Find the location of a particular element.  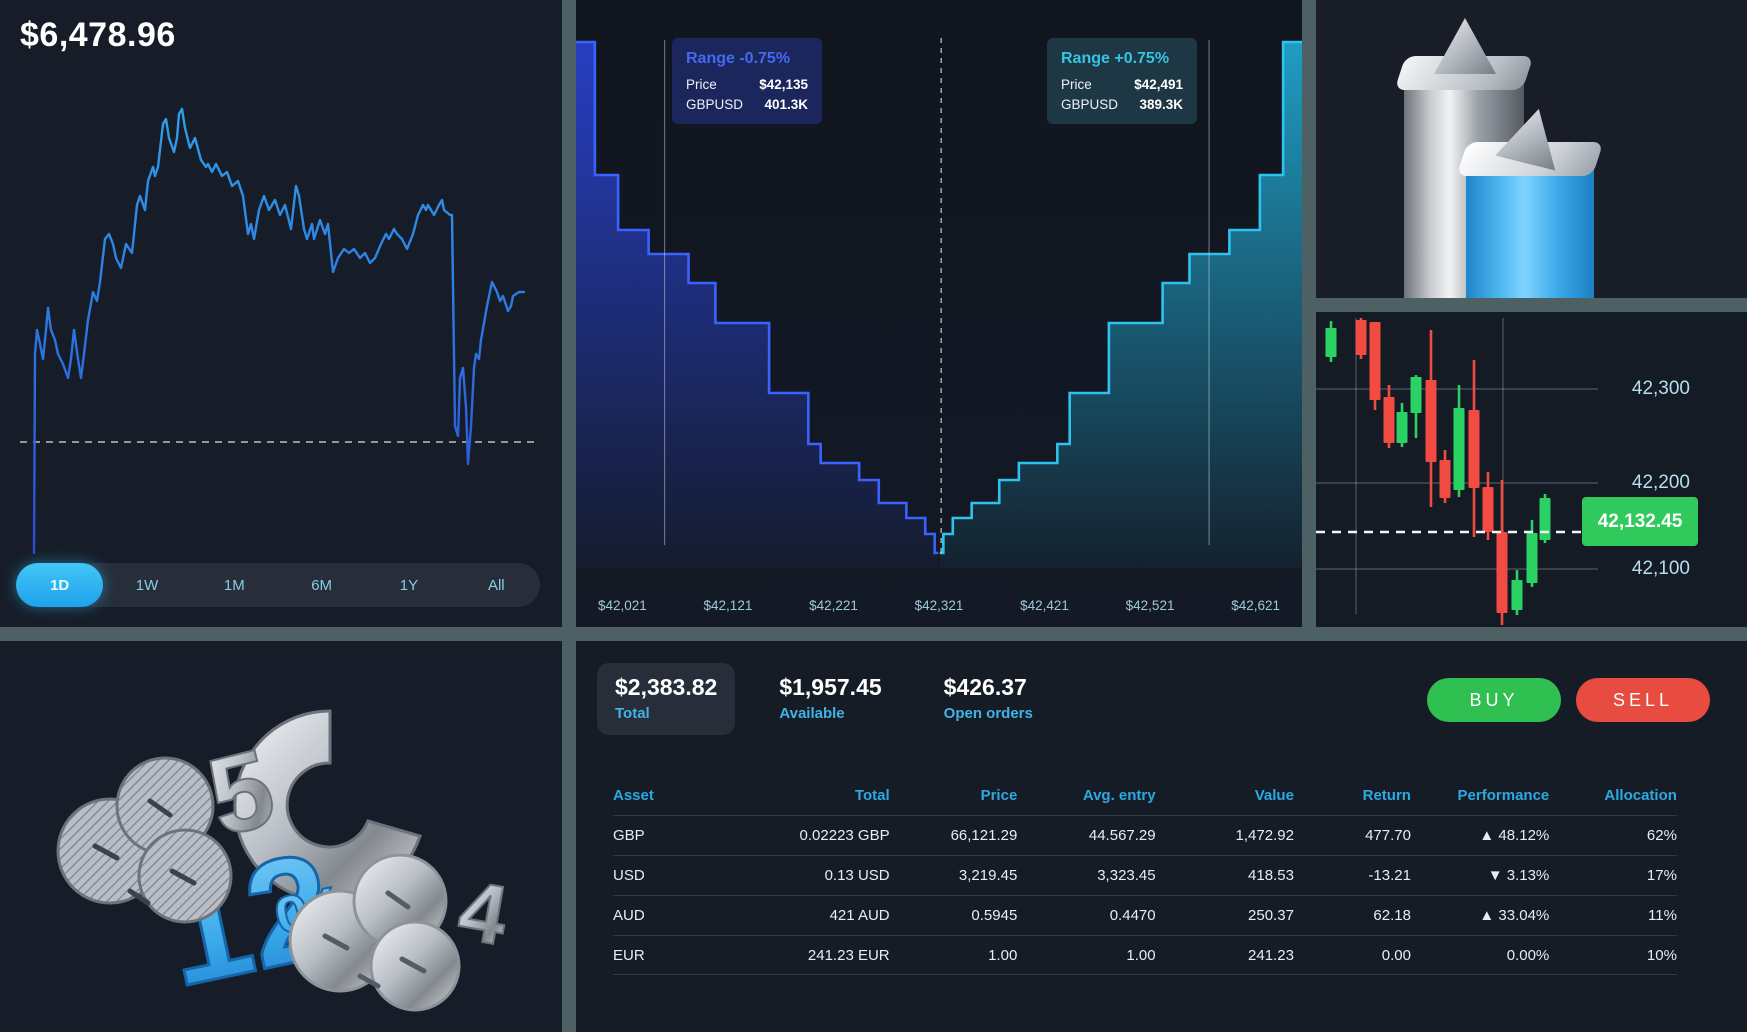

price-axis-label: 42,200 is located at coordinates (1660, 482).